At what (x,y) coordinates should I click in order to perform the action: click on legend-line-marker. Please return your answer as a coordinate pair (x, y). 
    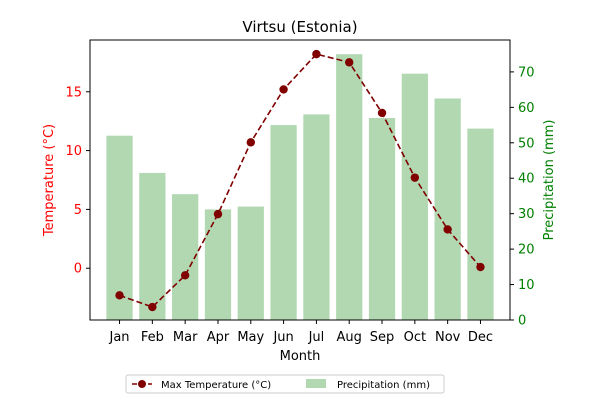
    Looking at the image, I should click on (142, 384).